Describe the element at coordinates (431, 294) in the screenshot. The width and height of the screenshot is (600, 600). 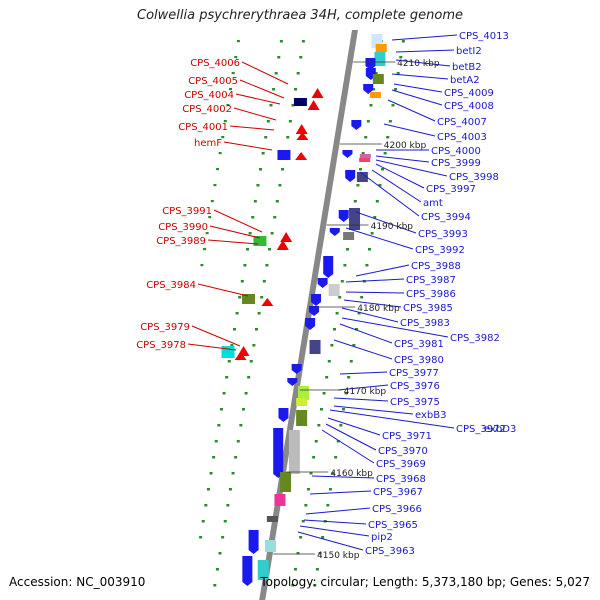
I see `gene-label-right: CPS_3986` at that location.